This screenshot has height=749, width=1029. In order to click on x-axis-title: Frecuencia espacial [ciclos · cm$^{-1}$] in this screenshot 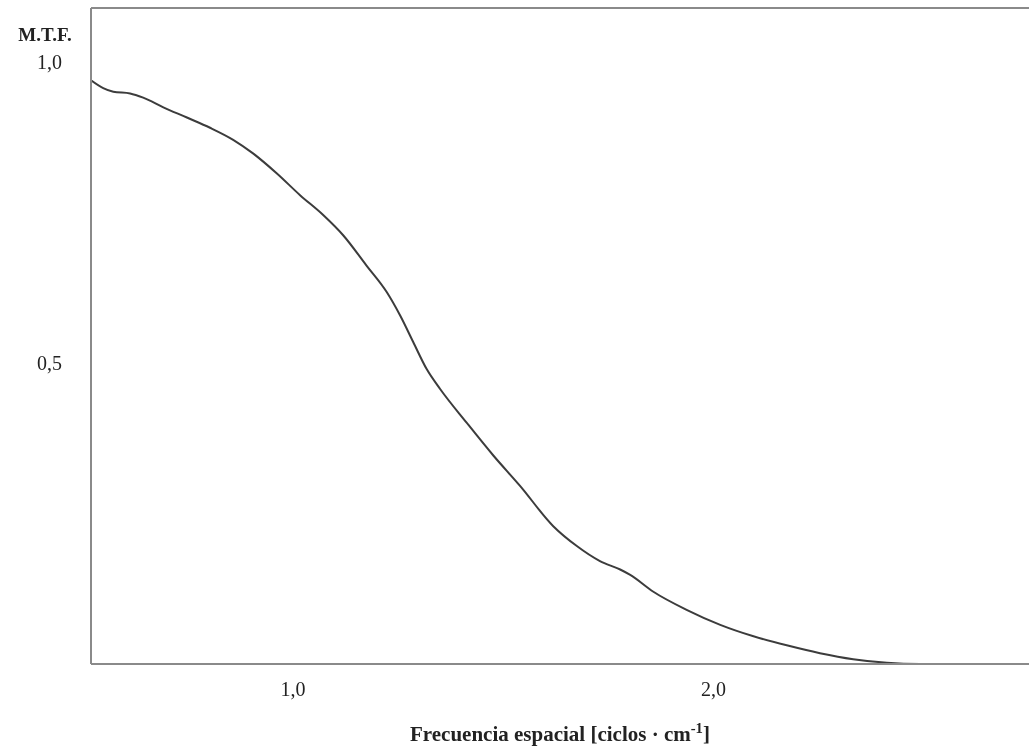, I will do `click(560, 733)`.